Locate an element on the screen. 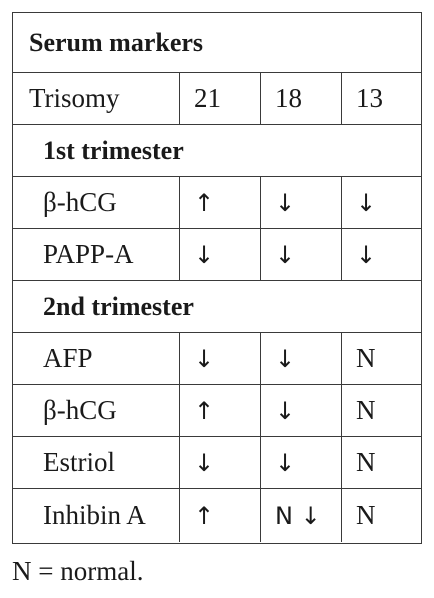 This screenshot has height=598, width=434. table-row: Inhibin A ↑ N ↓ N is located at coordinates (217, 515).